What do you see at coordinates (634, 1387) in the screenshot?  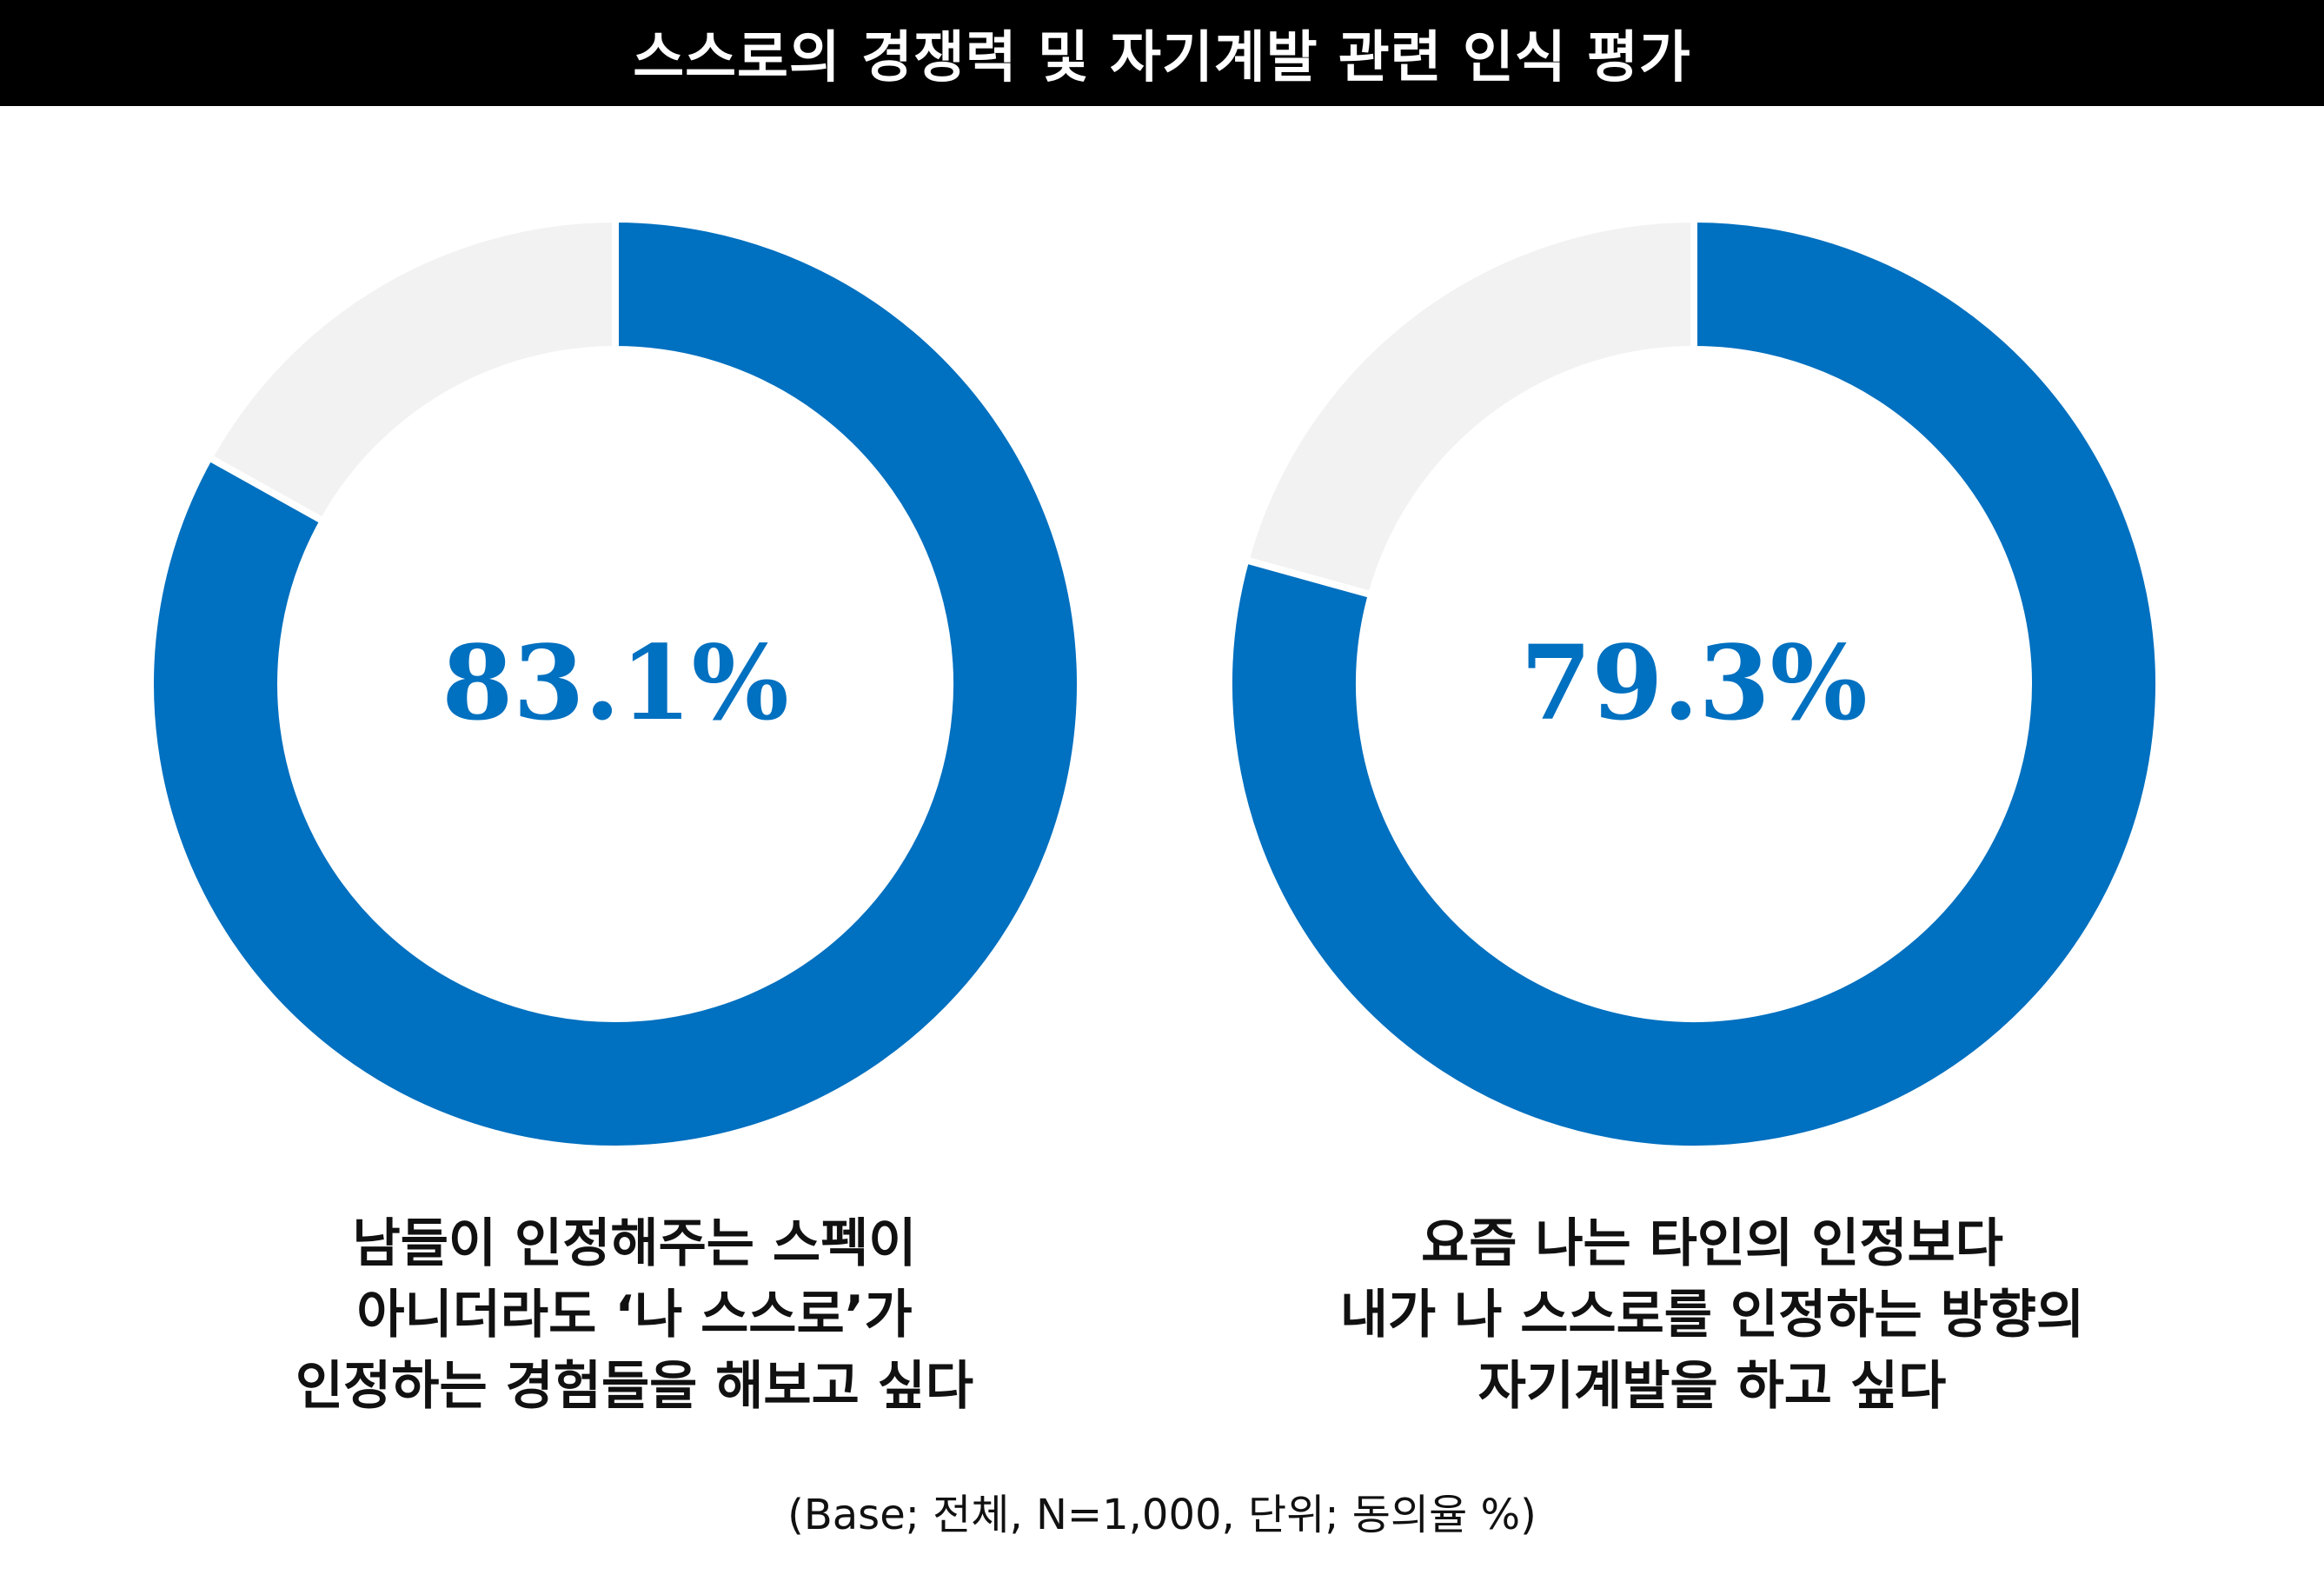 I see `caption-line: 인정하는 경험들을 해보고 싶다` at bounding box center [634, 1387].